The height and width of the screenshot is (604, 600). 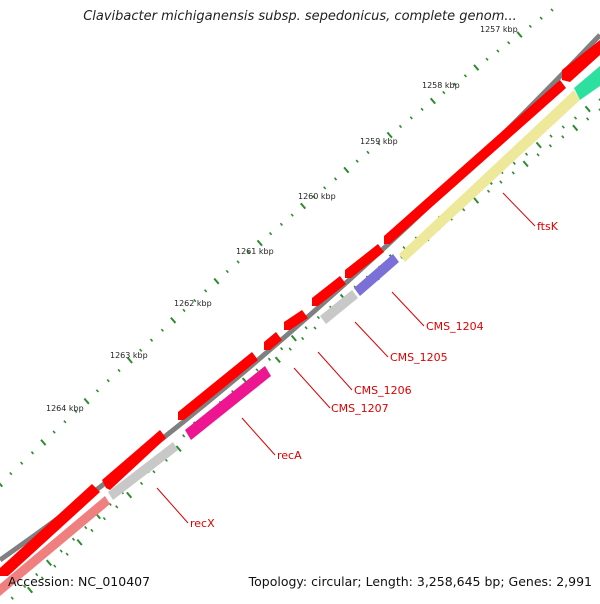 I want to click on tick-label: 1257 kbp, so click(x=499, y=29).